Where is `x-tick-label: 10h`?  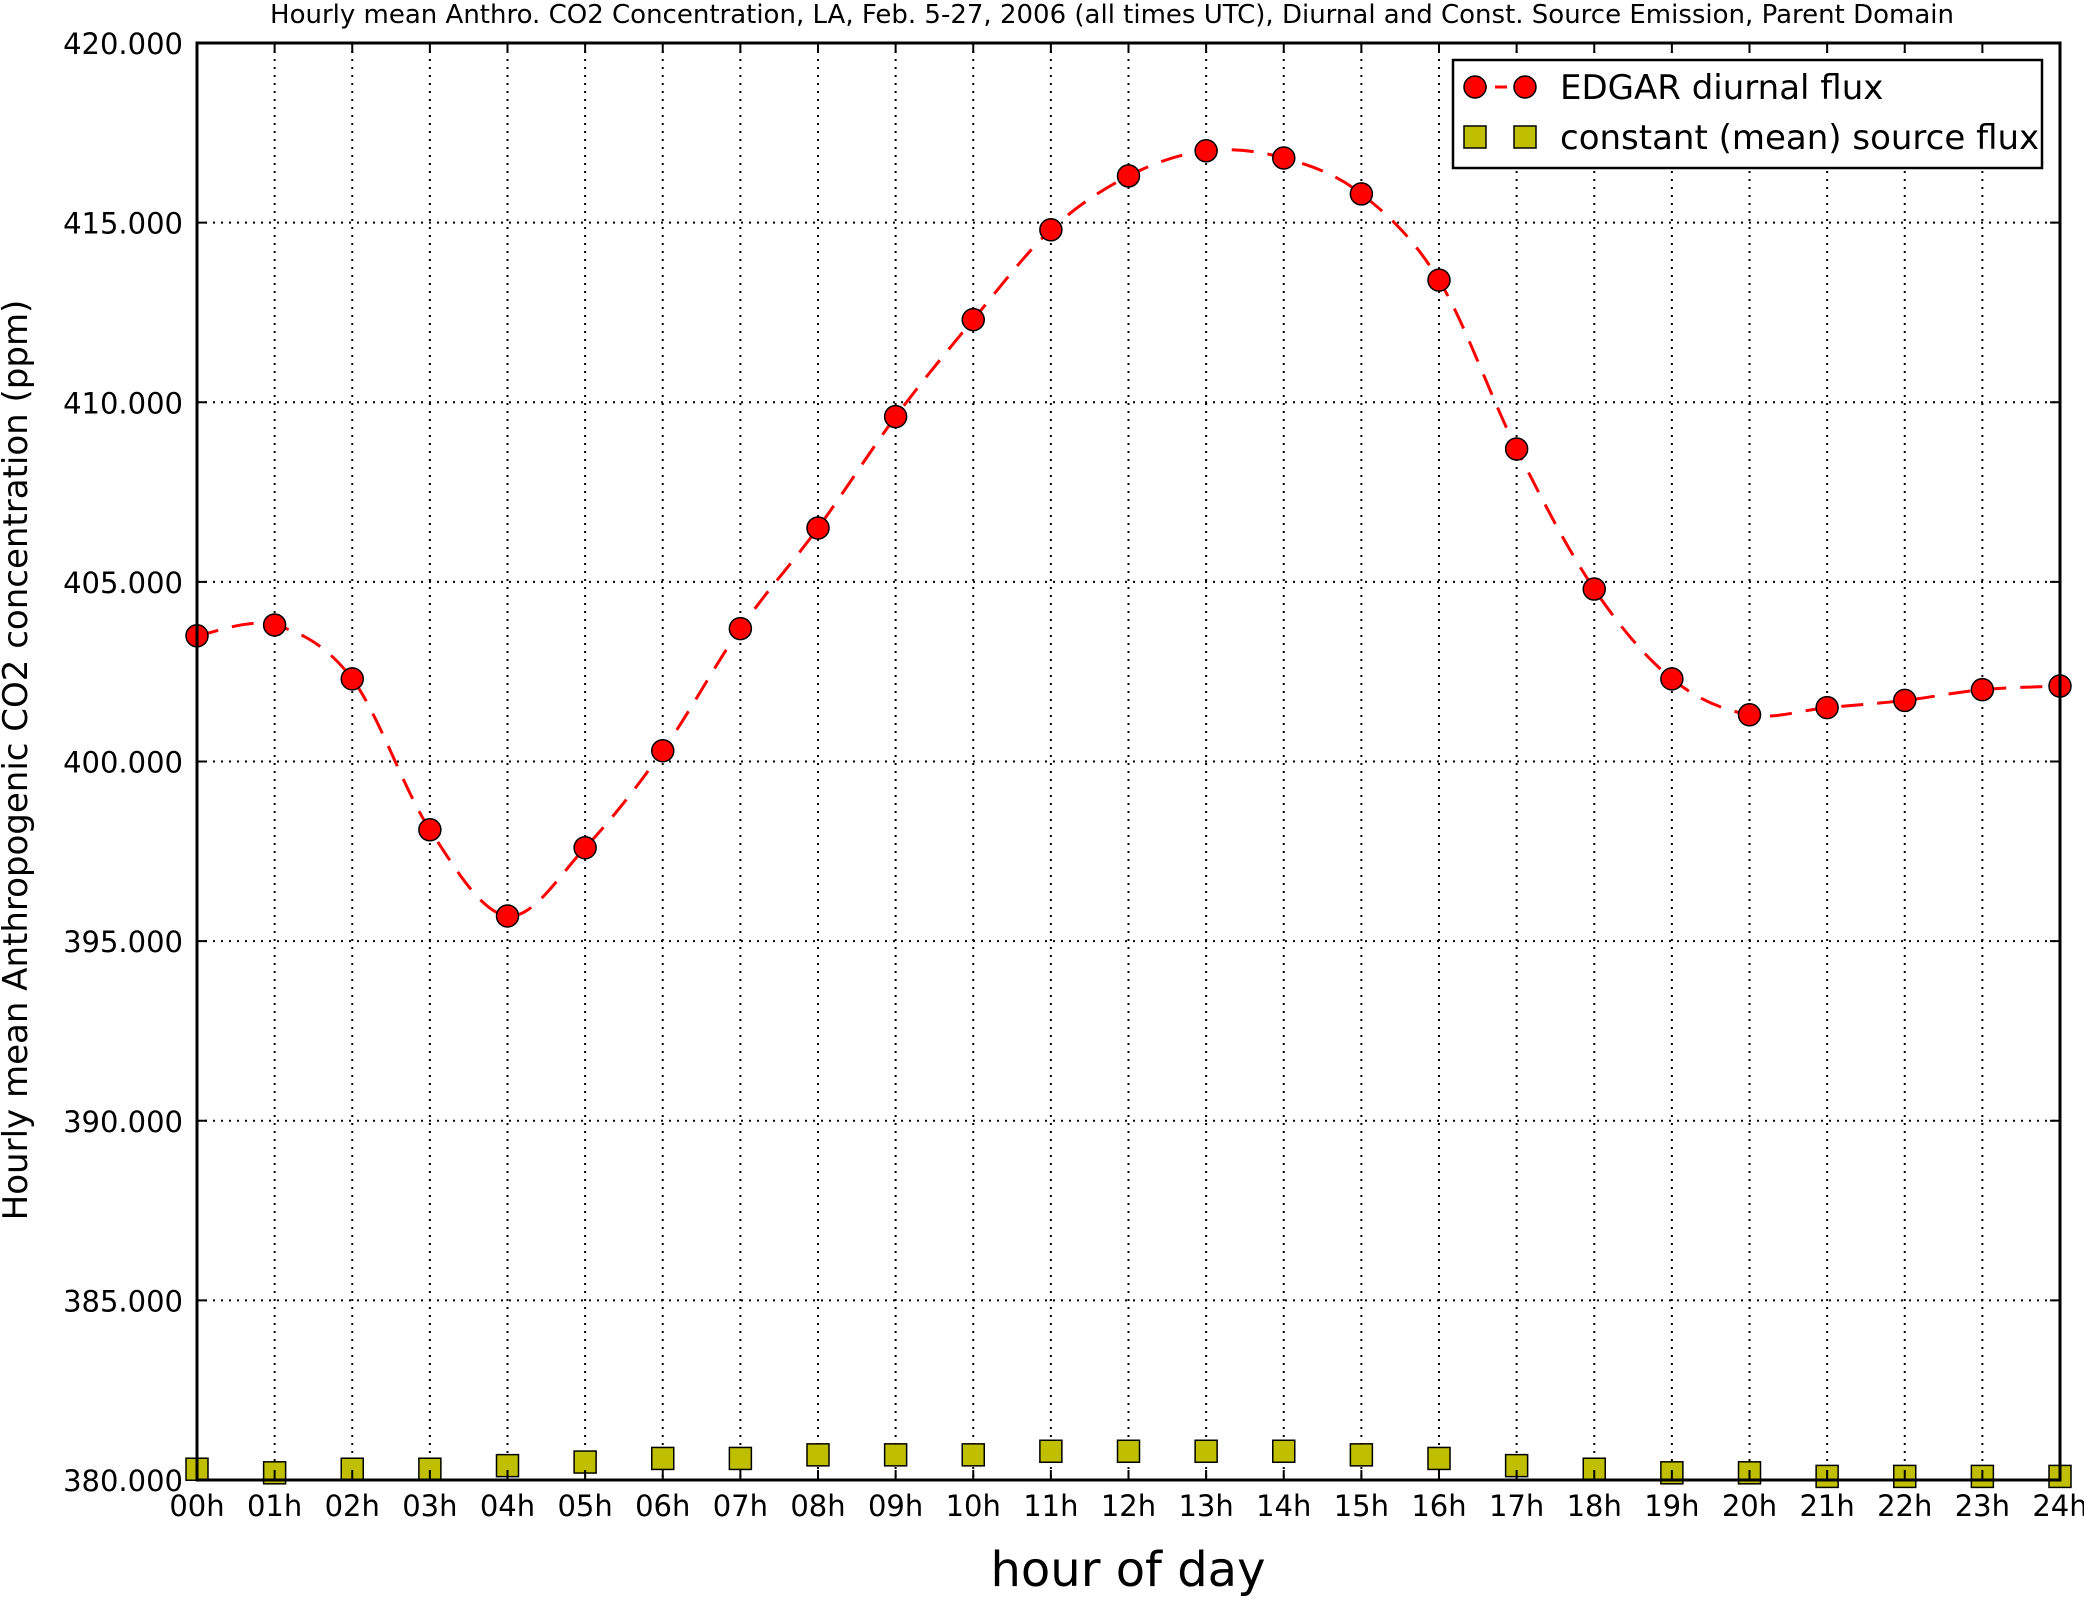 x-tick-label: 10h is located at coordinates (973, 1506).